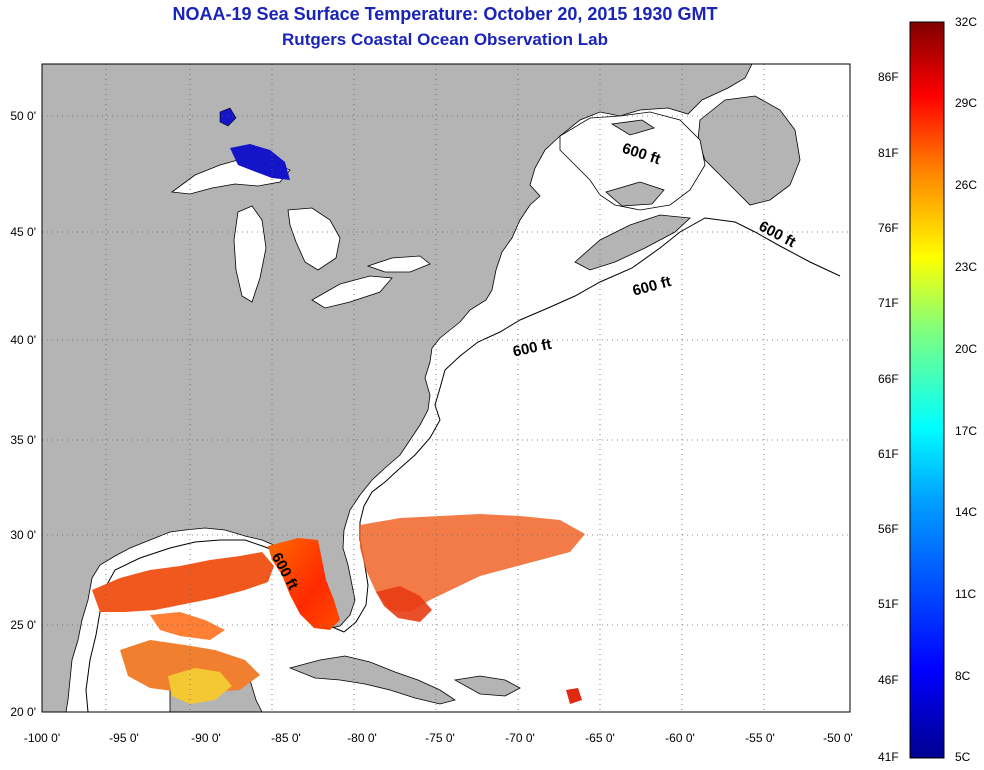 The image size is (984, 770). What do you see at coordinates (124, 738) in the screenshot?
I see `lon-tick: -95 0'` at bounding box center [124, 738].